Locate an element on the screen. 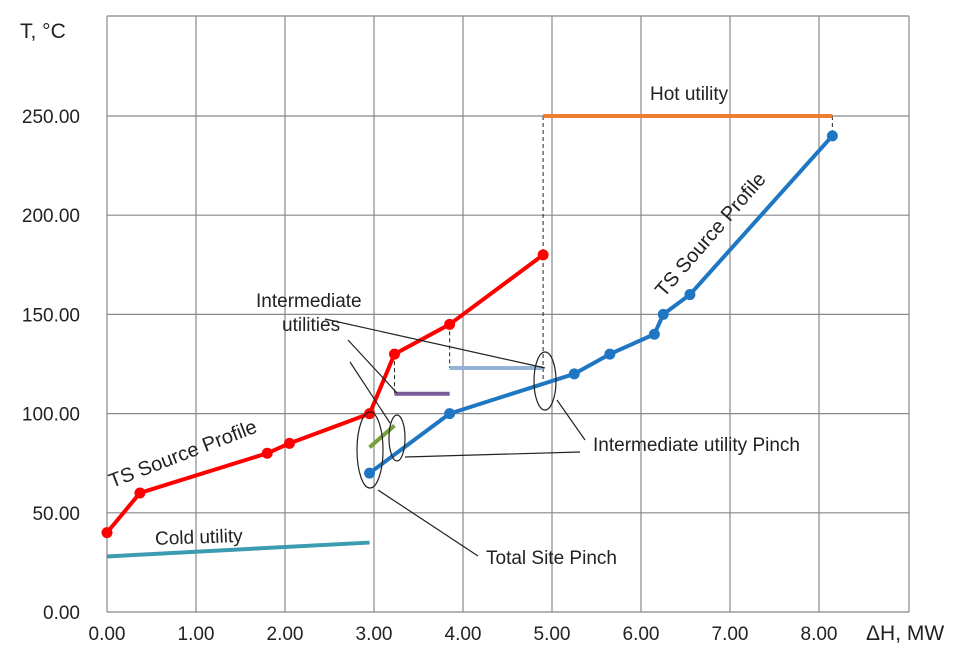  annotation-leaders is located at coordinates (455, 437).